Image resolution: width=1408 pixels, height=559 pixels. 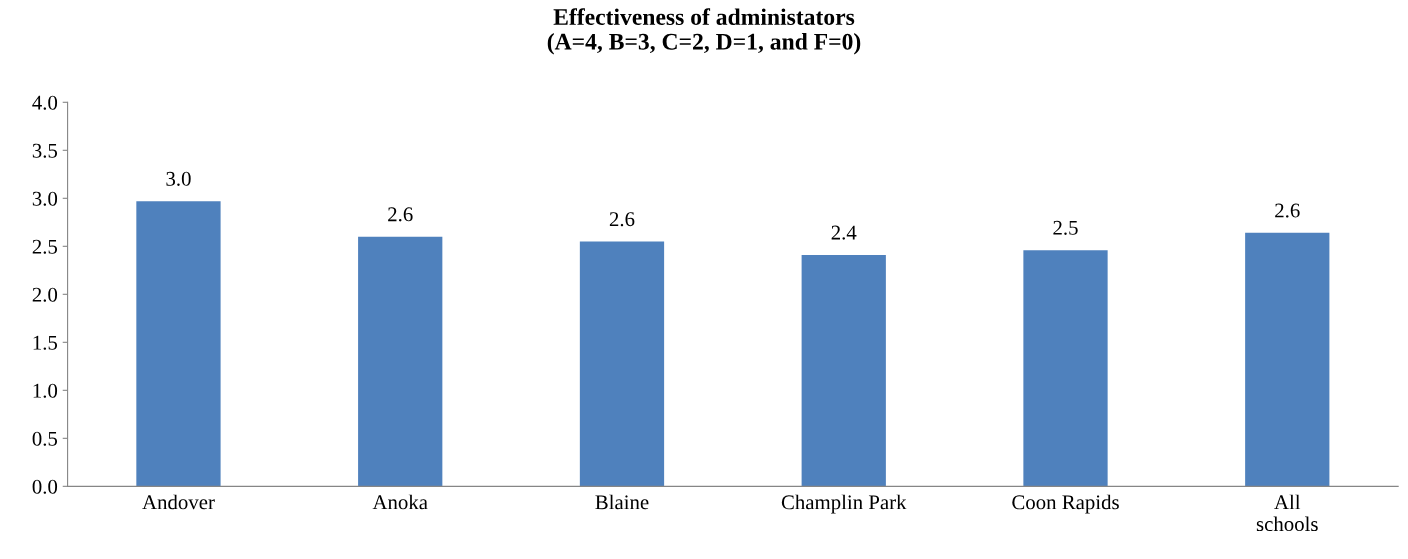 I want to click on y-tick-label: 0.0, so click(x=45, y=486).